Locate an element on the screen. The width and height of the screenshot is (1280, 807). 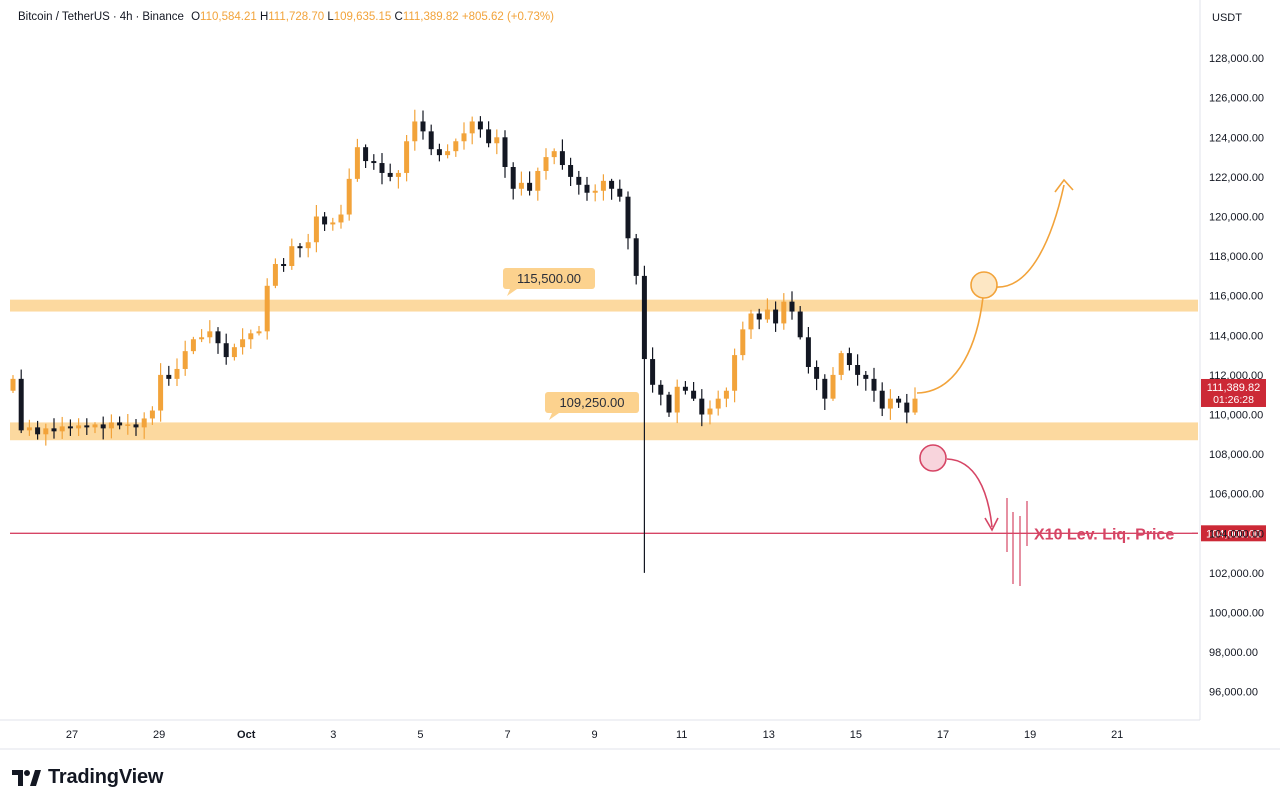
time-tick-label: 19 is located at coordinates (1030, 735).